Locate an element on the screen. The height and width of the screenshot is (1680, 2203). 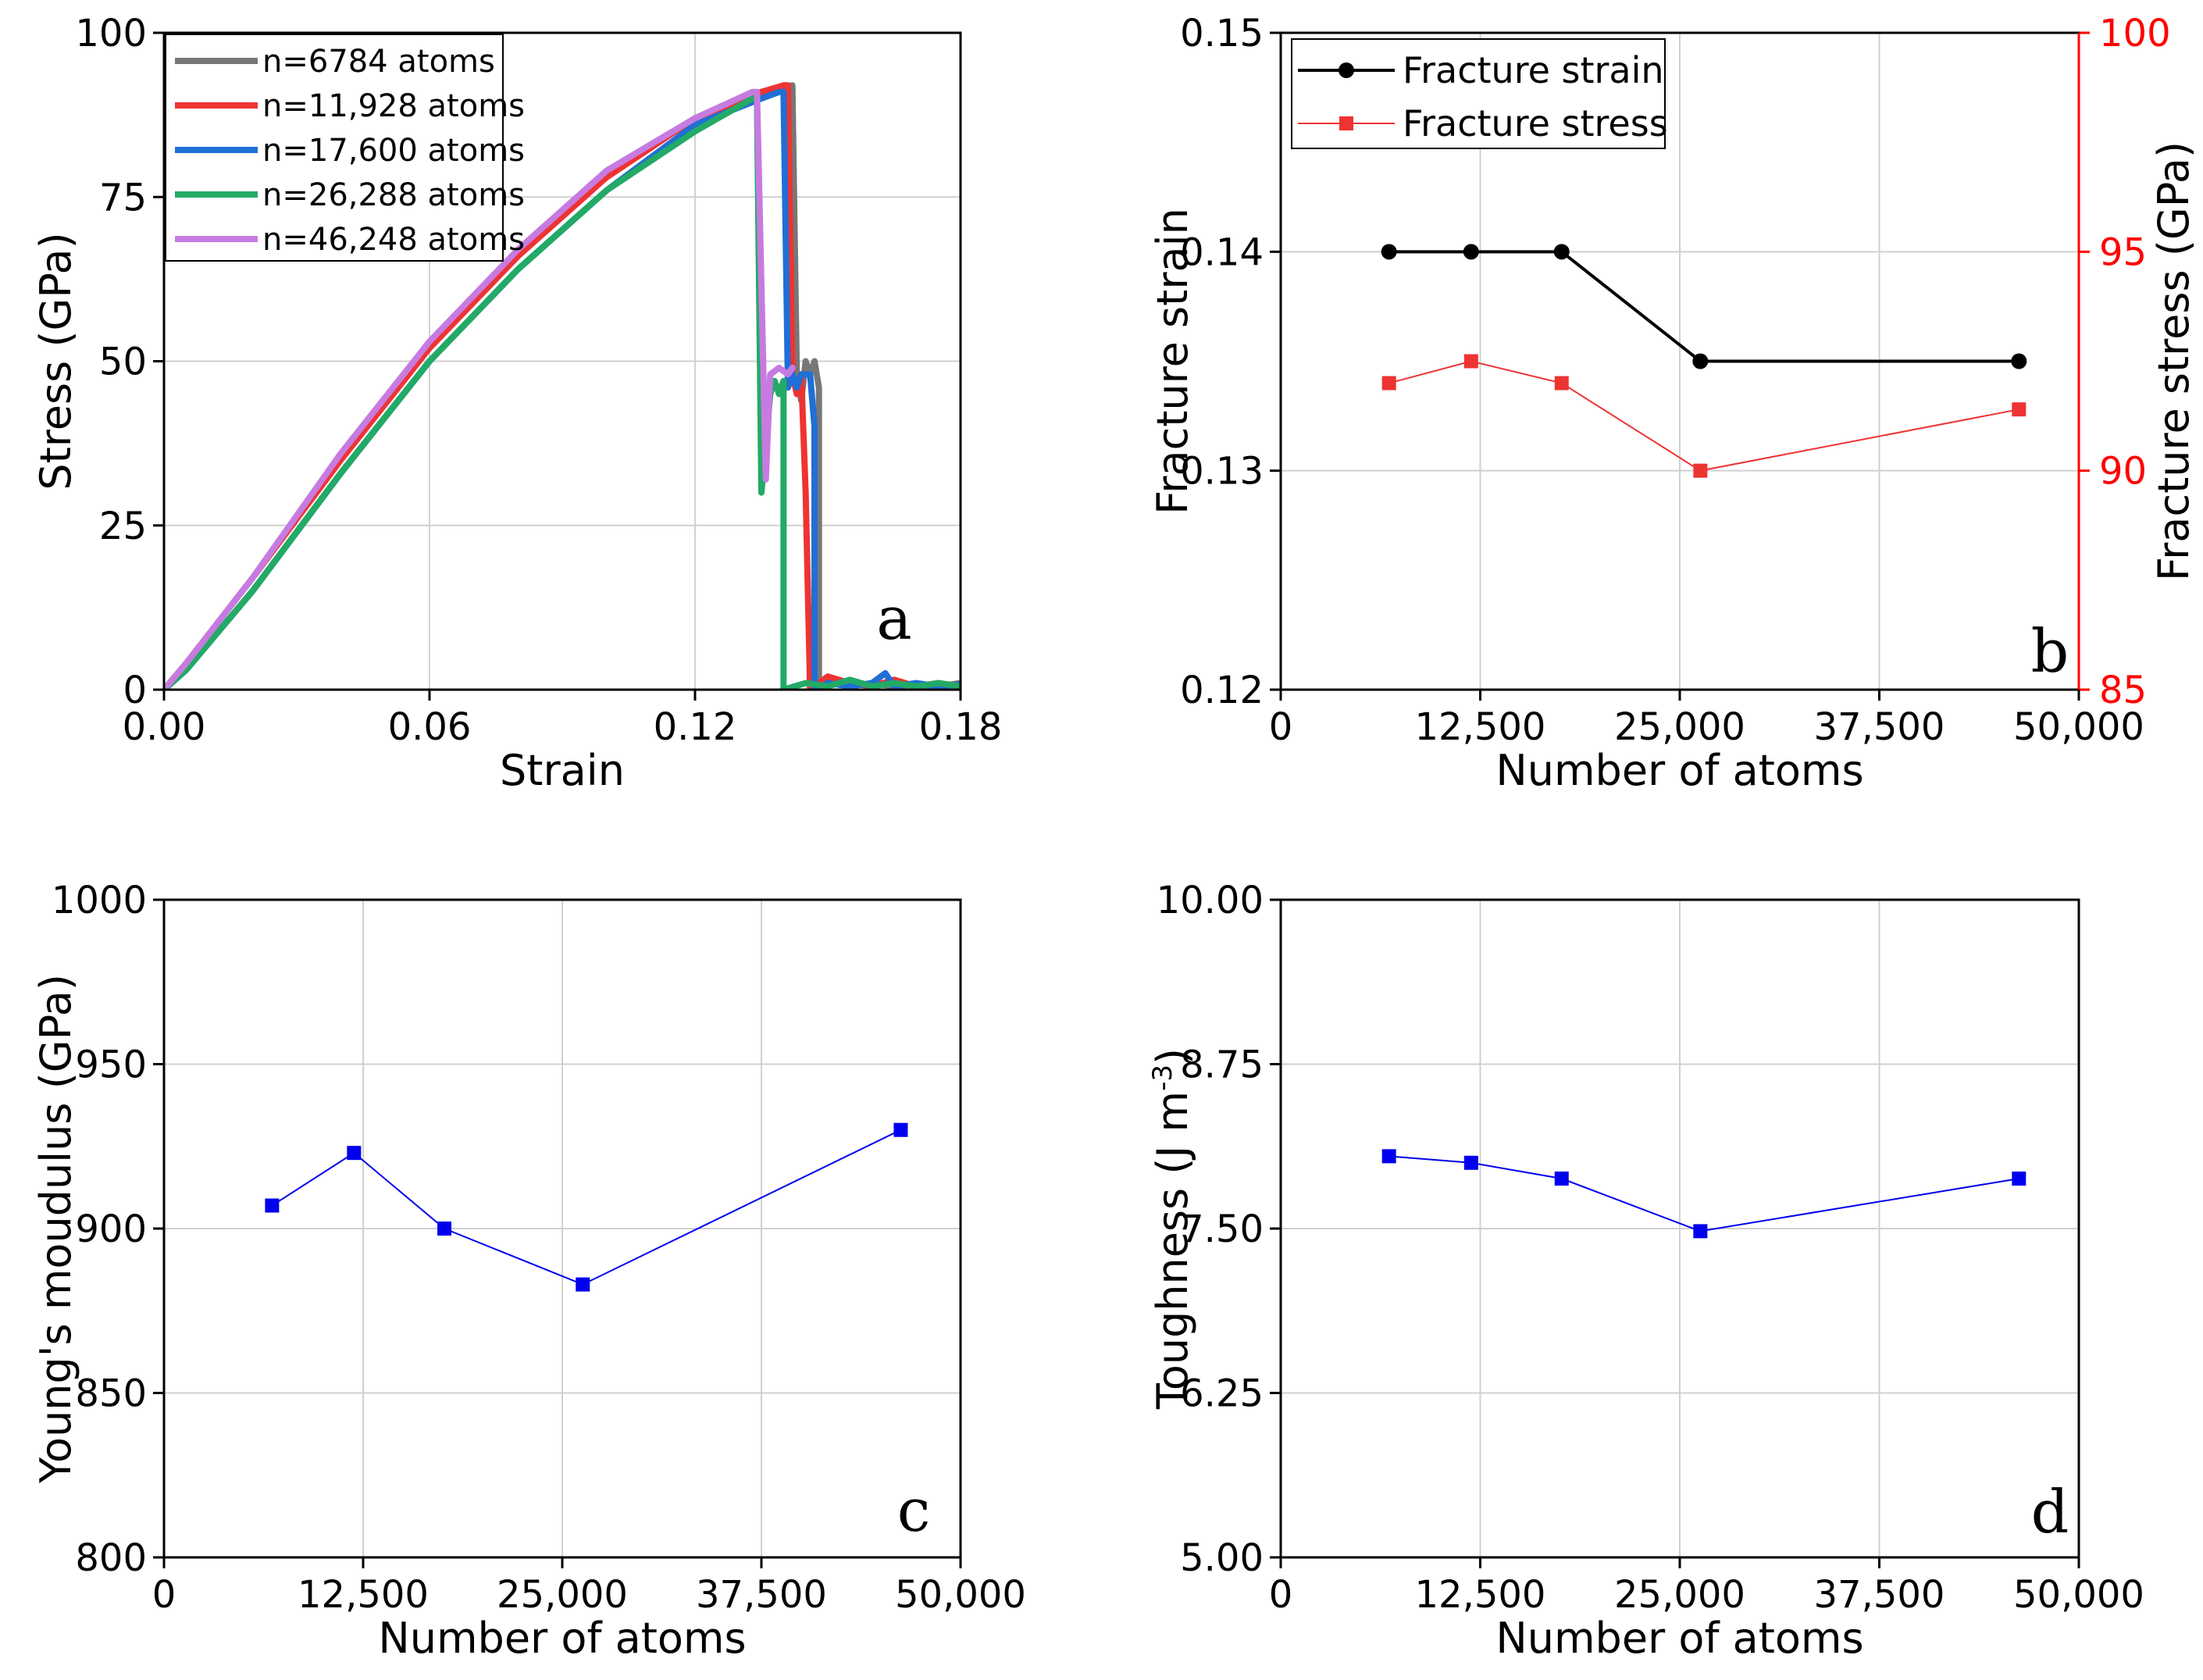
x-tick-label: 0.18 is located at coordinates (961, 727).